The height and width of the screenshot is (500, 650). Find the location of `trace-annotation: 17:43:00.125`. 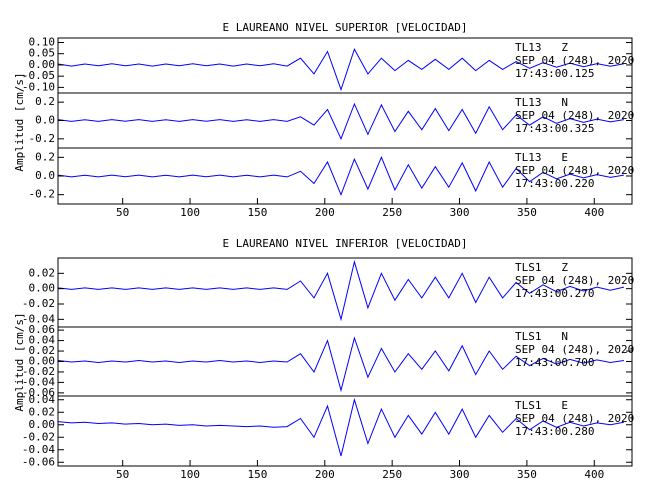

trace-annotation: 17:43:00.125 is located at coordinates (554, 73).